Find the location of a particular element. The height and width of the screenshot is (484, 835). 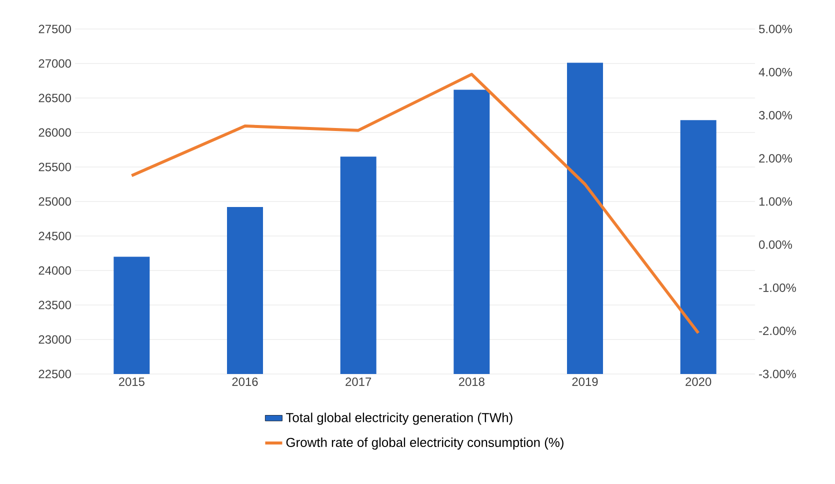

y-tick-label: 22500 is located at coordinates (55, 374).